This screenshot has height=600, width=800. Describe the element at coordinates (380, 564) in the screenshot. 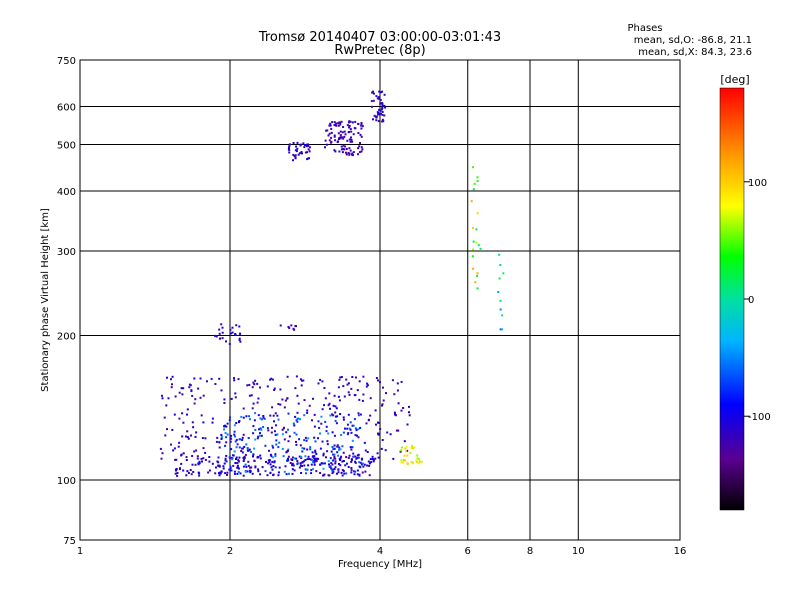

I see `x-axis-label: Frequency [MHz]` at that location.